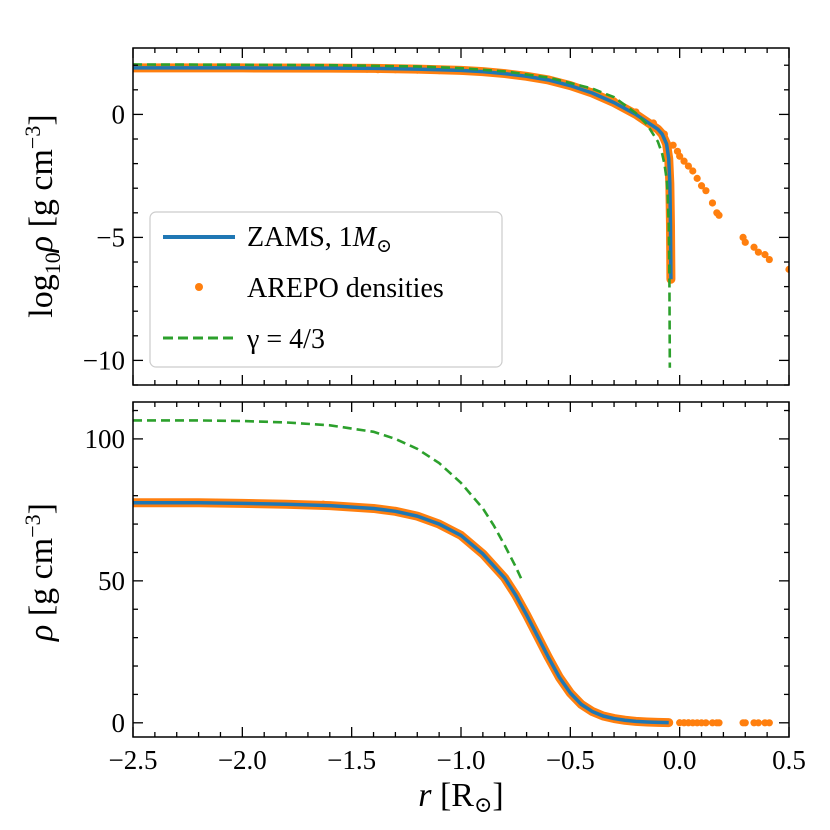 The height and width of the screenshot is (830, 830). Describe the element at coordinates (110, 237) in the screenshot. I see `top-y-tick-label: −5` at that location.